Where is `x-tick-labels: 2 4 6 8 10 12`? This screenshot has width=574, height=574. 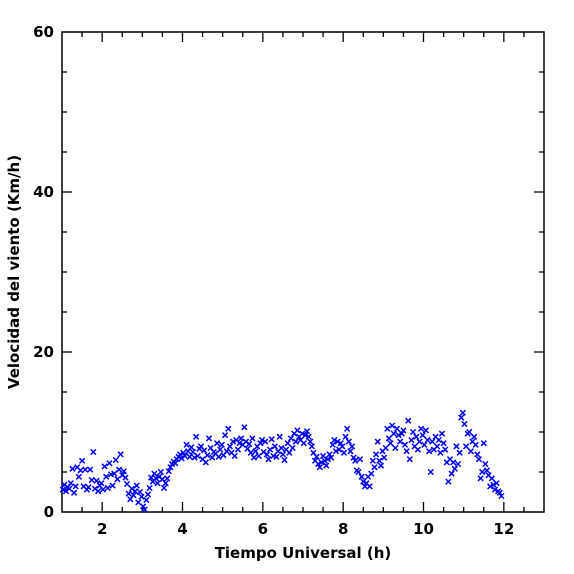
x-tick-labels: 2 4 6 8 10 12 is located at coordinates (305, 529).